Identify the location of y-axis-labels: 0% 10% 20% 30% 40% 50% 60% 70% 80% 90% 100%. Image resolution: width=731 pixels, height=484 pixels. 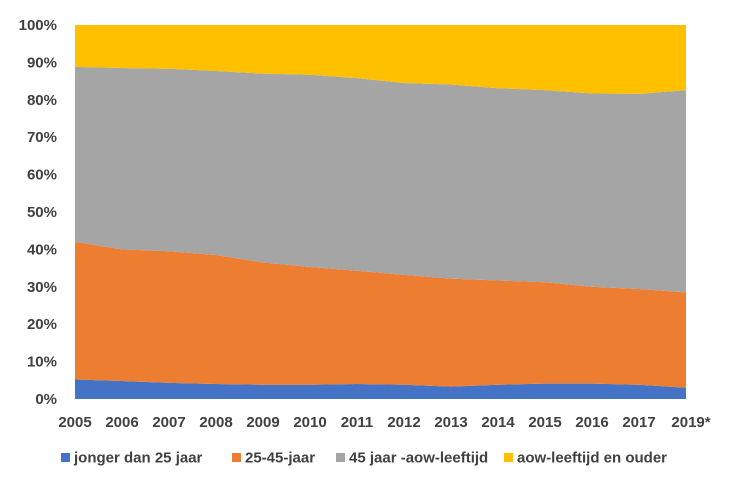
(38, 212).